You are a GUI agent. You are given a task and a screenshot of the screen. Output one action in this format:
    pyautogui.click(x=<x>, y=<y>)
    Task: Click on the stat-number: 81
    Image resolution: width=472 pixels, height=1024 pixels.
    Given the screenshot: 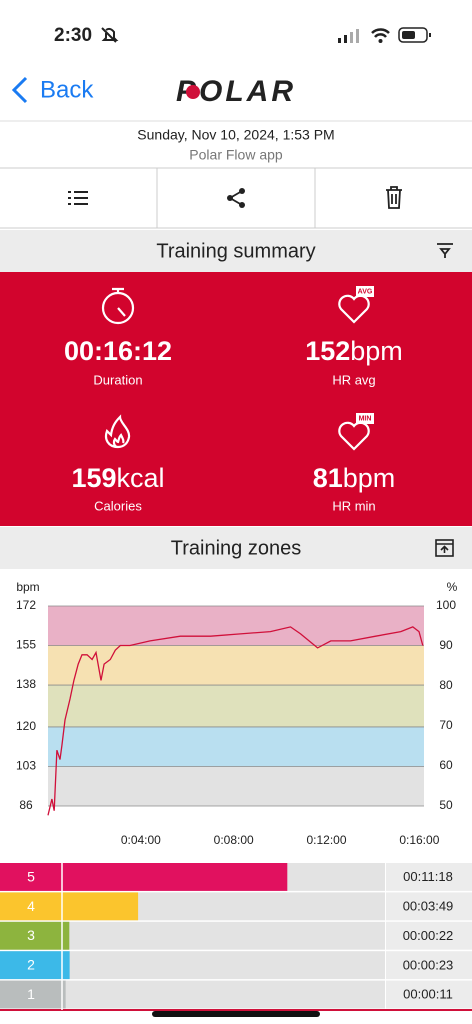 What is the action you would take?
    pyautogui.click(x=328, y=478)
    